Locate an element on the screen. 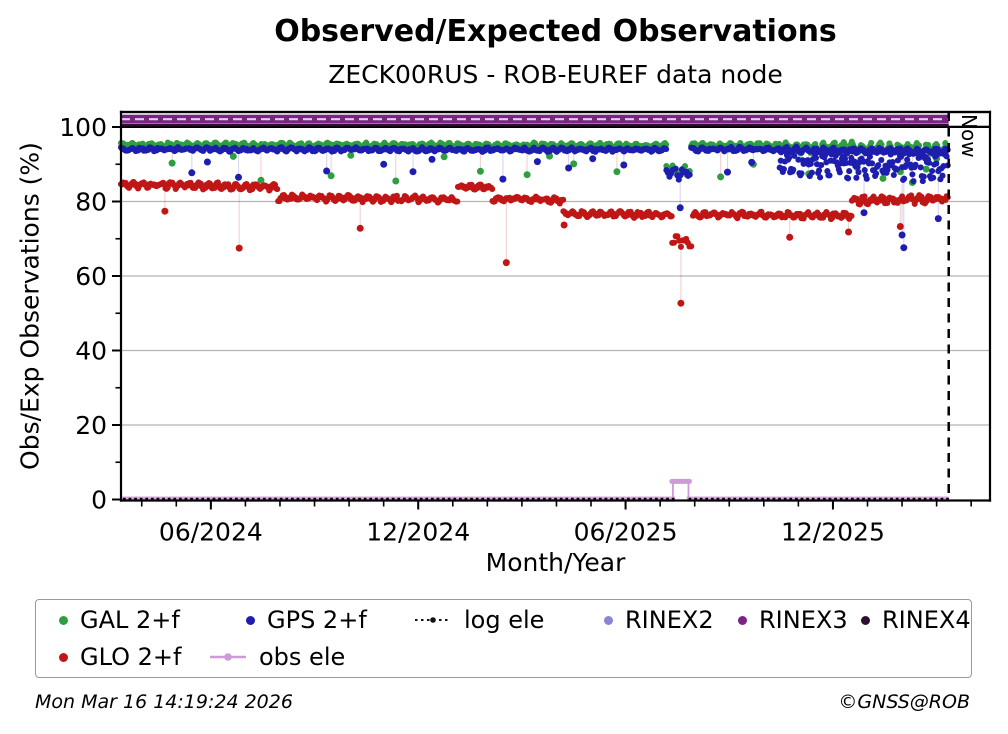  legend-label: RINEX2 is located at coordinates (669, 620).